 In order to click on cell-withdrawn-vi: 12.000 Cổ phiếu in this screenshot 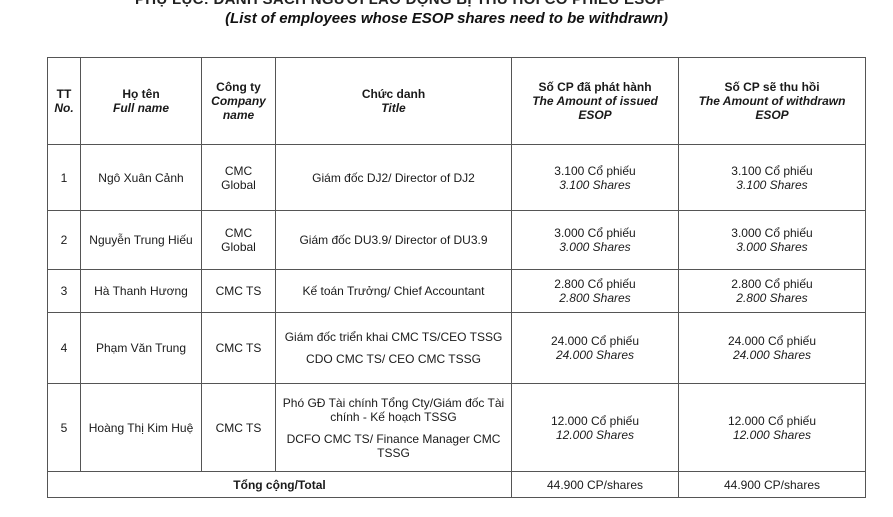, I will do `click(772, 420)`.